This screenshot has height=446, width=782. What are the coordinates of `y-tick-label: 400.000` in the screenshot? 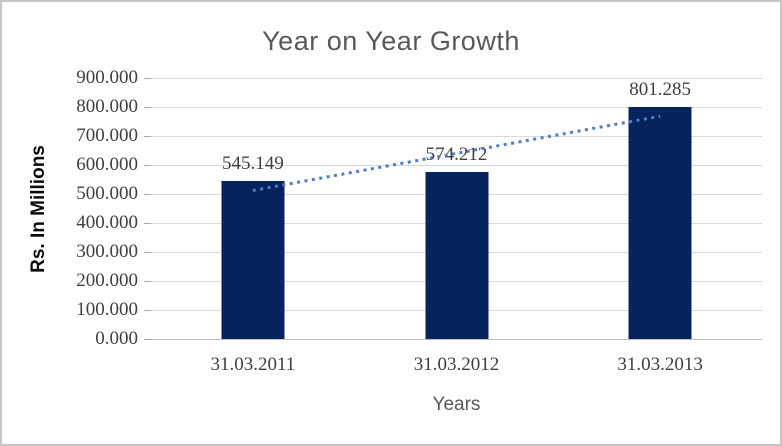 It's located at (107, 222).